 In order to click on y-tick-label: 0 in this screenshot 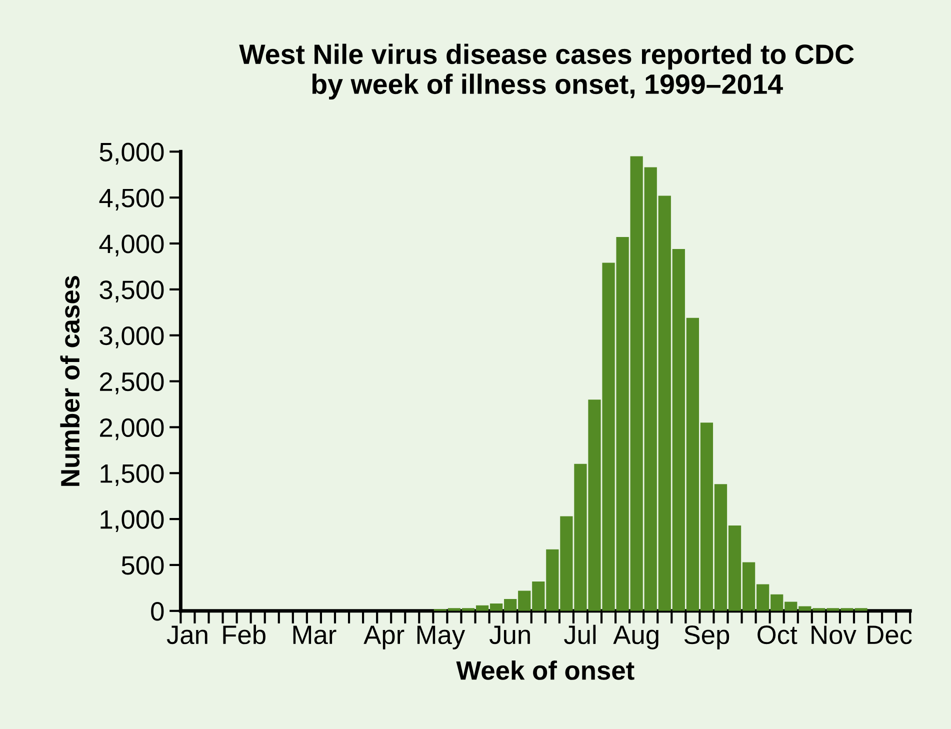, I will do `click(157, 611)`.